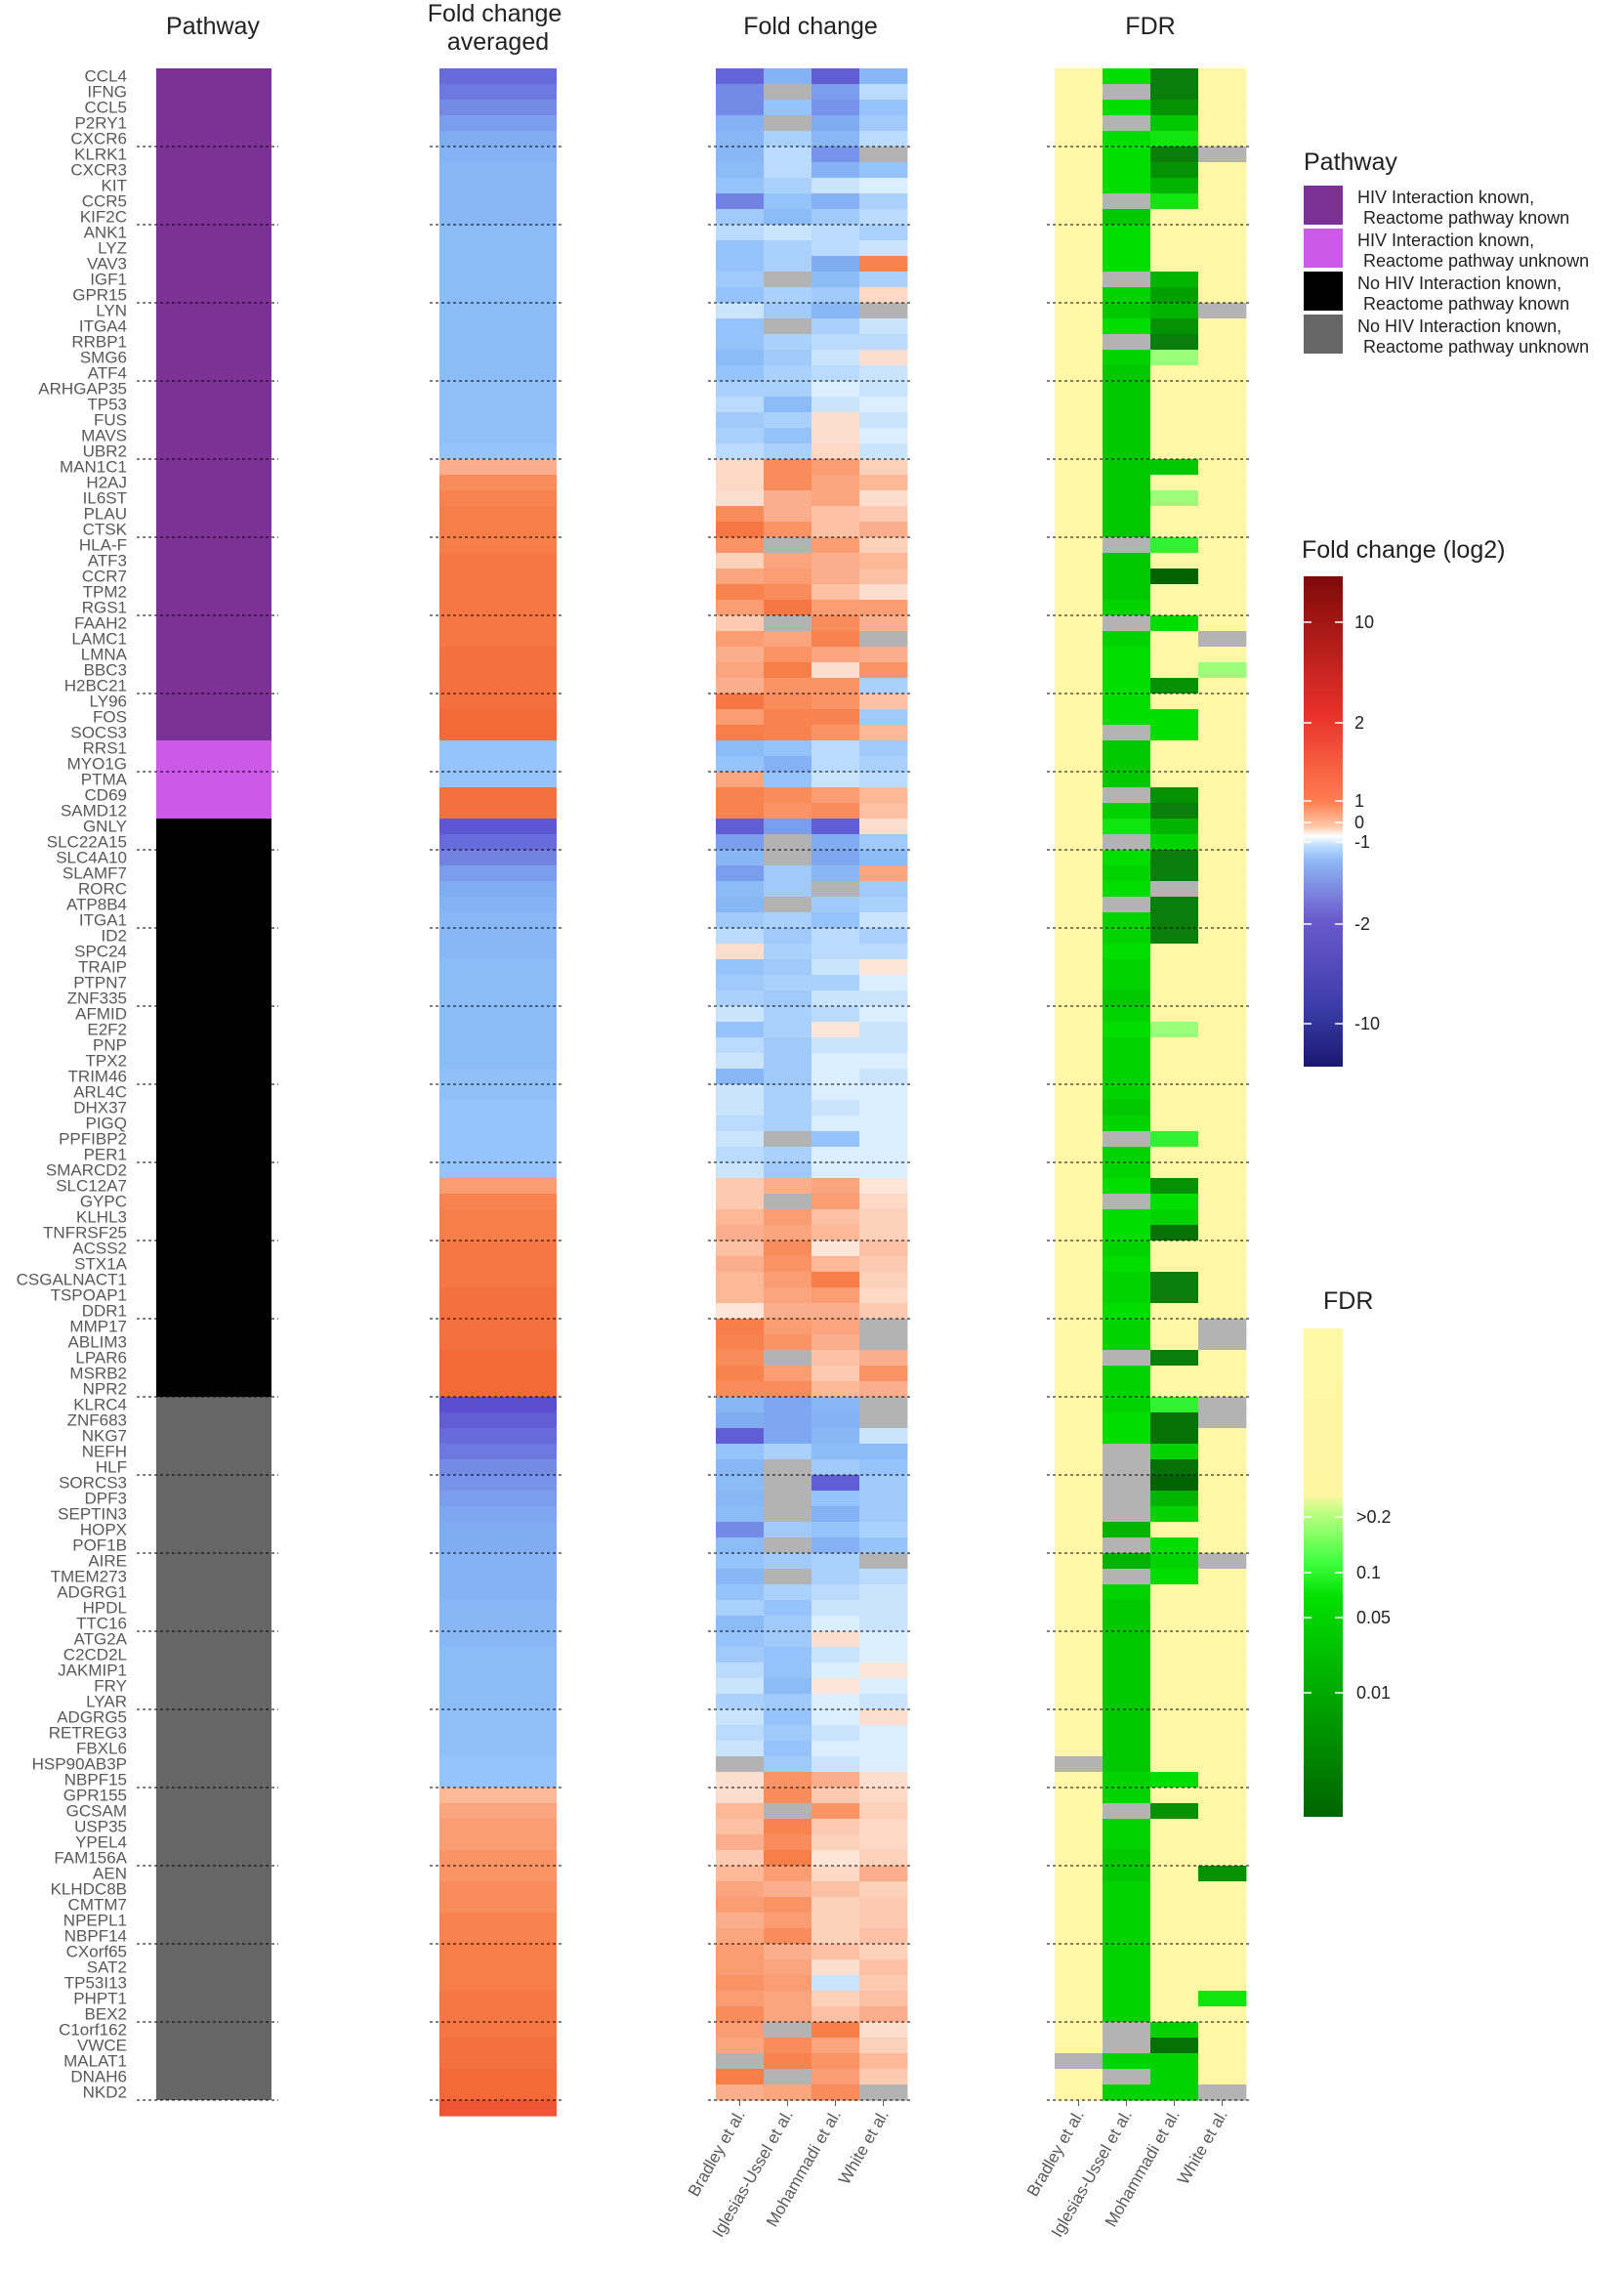 The height and width of the screenshot is (2273, 1624). What do you see at coordinates (109, 702) in the screenshot?
I see `gene-label: LY96` at bounding box center [109, 702].